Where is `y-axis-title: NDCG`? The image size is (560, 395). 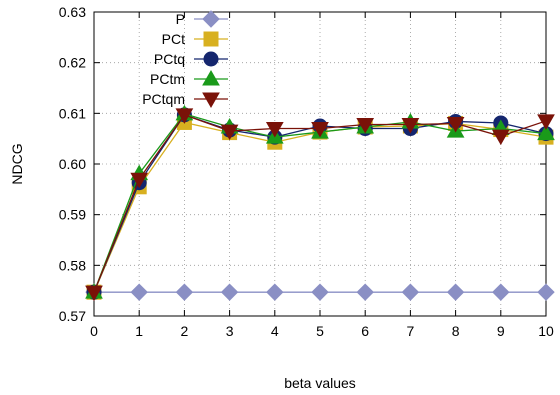
y-axis-title: NDCG is located at coordinates (17, 163).